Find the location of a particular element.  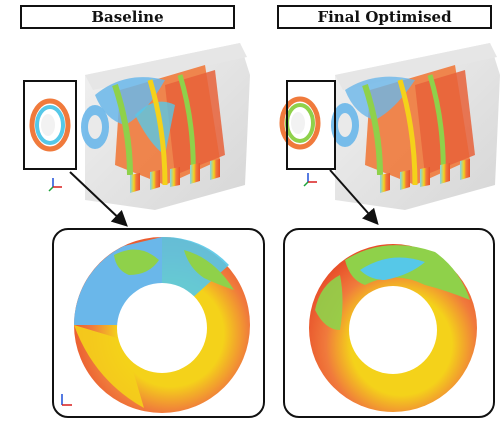

optimised-ring-contour is located at coordinates (393, 328).